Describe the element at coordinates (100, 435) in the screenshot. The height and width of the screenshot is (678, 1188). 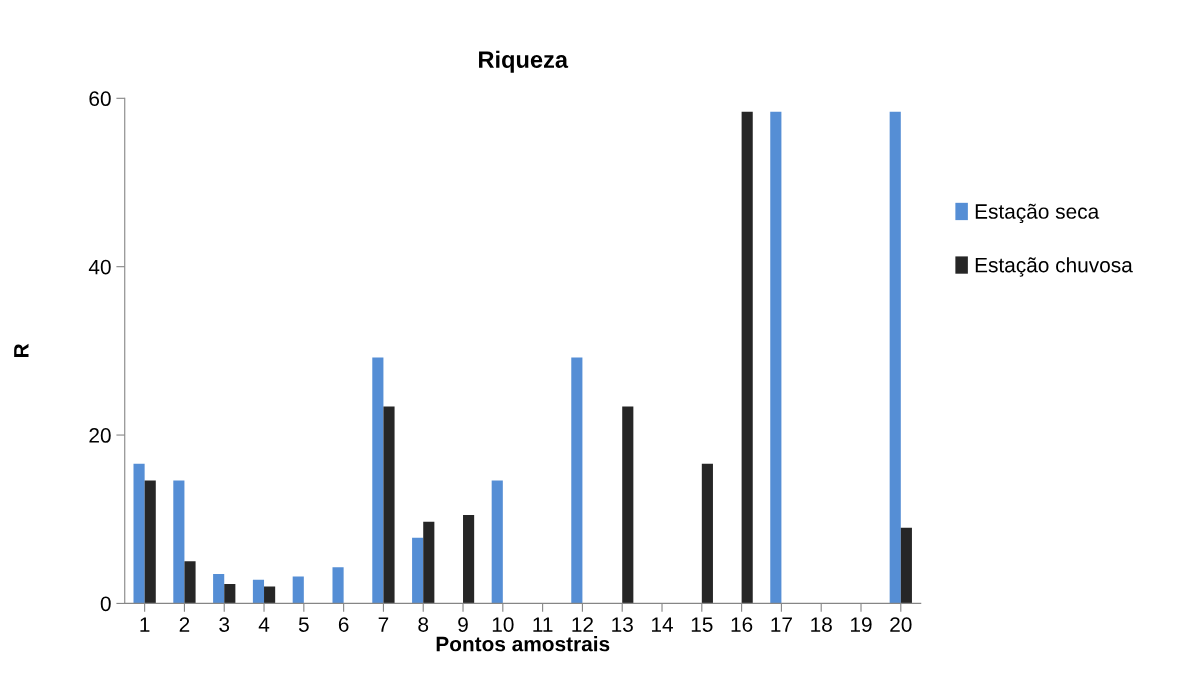
I see `y-tick-label: 20` at that location.